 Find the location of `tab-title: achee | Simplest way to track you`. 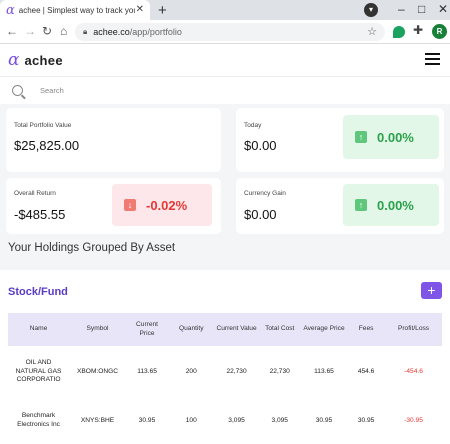

tab-title: achee | Simplest way to track you is located at coordinates (76, 10).